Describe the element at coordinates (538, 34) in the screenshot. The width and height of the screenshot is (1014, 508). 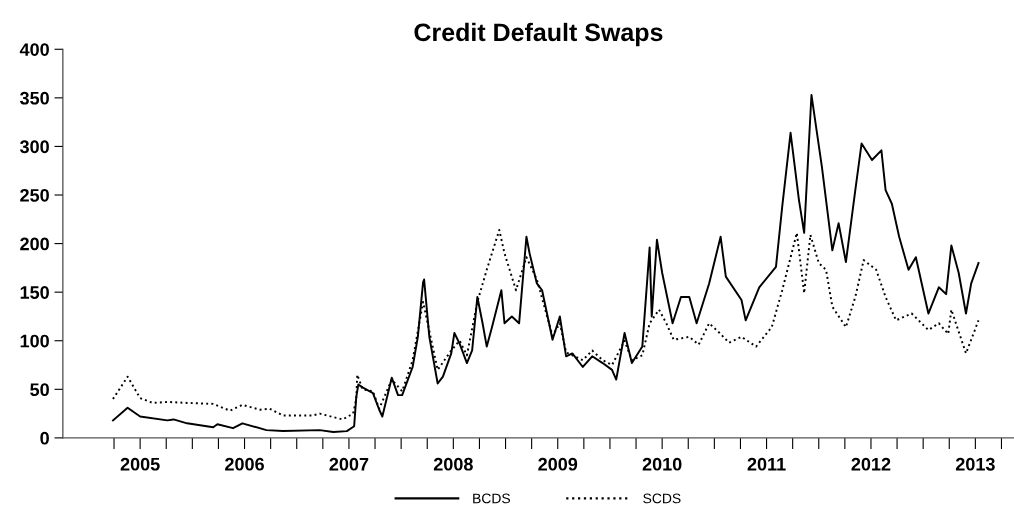
I see `chart-title: Credit Default Swaps` at that location.